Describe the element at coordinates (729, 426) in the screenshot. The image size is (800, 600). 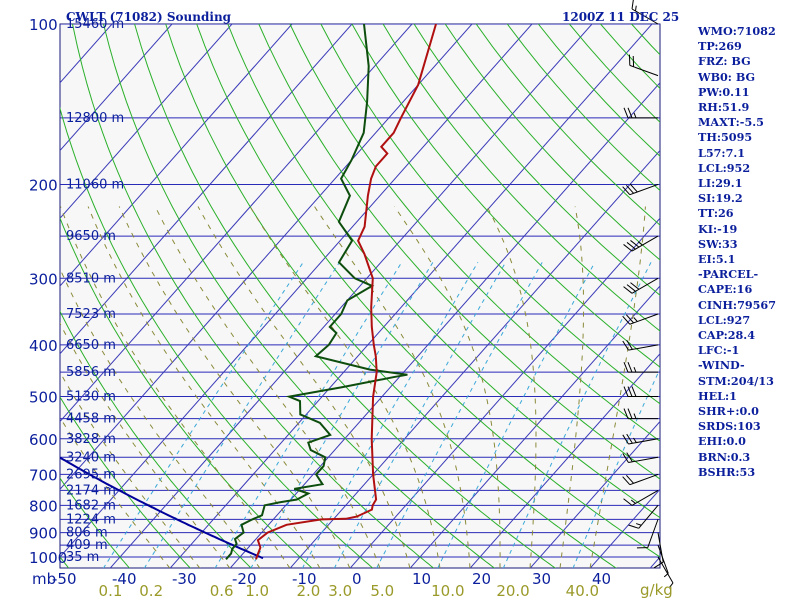
I see `stat-line: SRDS:103` at that location.